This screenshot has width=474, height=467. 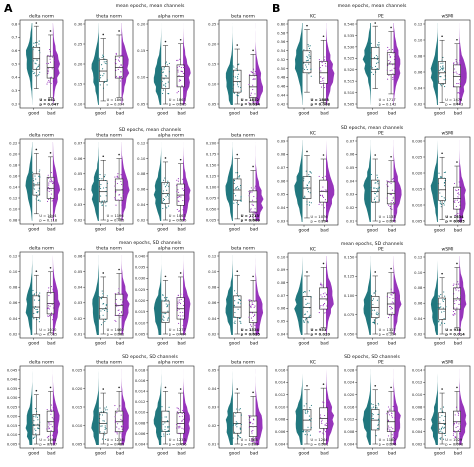 I want to click on y-tick-label: 0.200, so click(x=211, y=143).